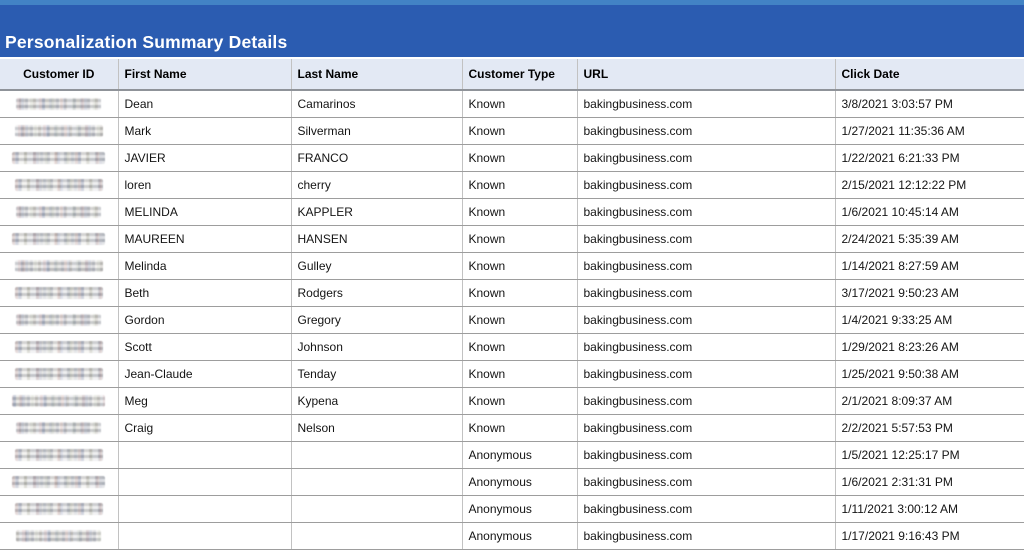 This screenshot has width=1024, height=558. What do you see at coordinates (59, 74) in the screenshot?
I see `column-header-customer-id: Customer ID` at bounding box center [59, 74].